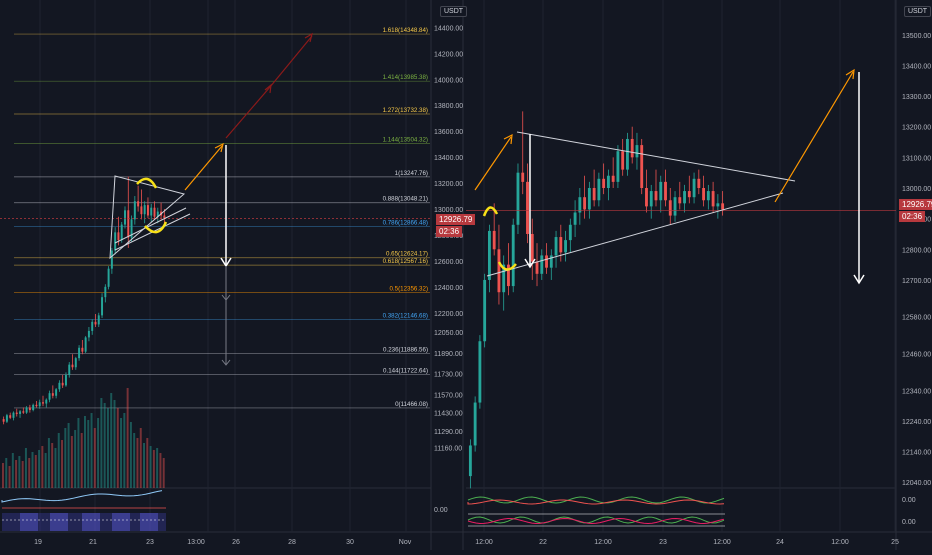 Image resolution: width=932 pixels, height=555 pixels. Describe the element at coordinates (350, 542) in the screenshot. I see `left-x-tick-label: 30` at that location.